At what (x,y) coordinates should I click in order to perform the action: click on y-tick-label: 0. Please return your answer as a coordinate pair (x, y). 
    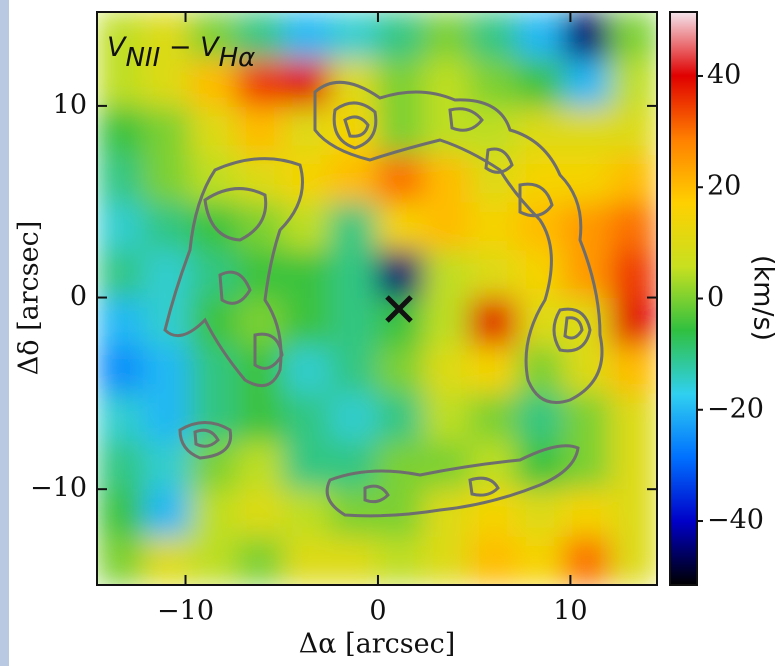
    Looking at the image, I should click on (78, 296).